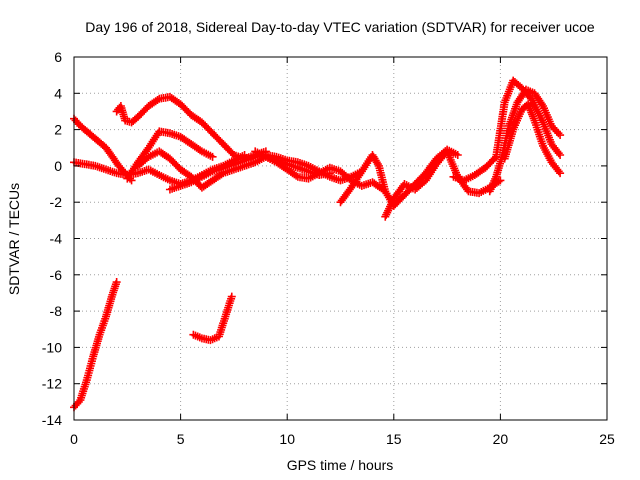  What do you see at coordinates (52, 420) in the screenshot?
I see `y-tick-label: -14` at bounding box center [52, 420].